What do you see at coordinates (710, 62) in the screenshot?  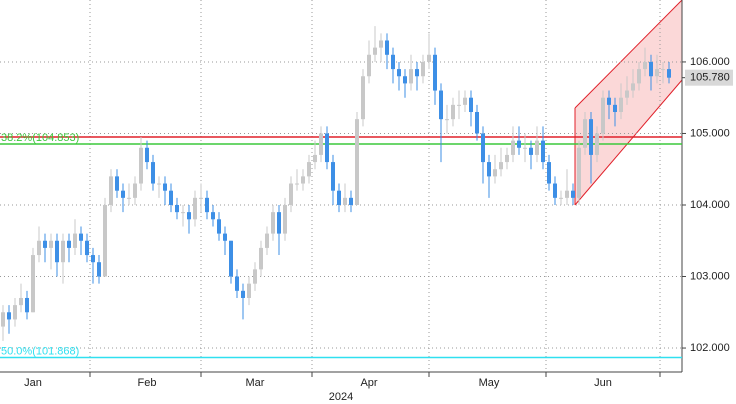 I see `y-tick-label: 106.000` at bounding box center [710, 62].